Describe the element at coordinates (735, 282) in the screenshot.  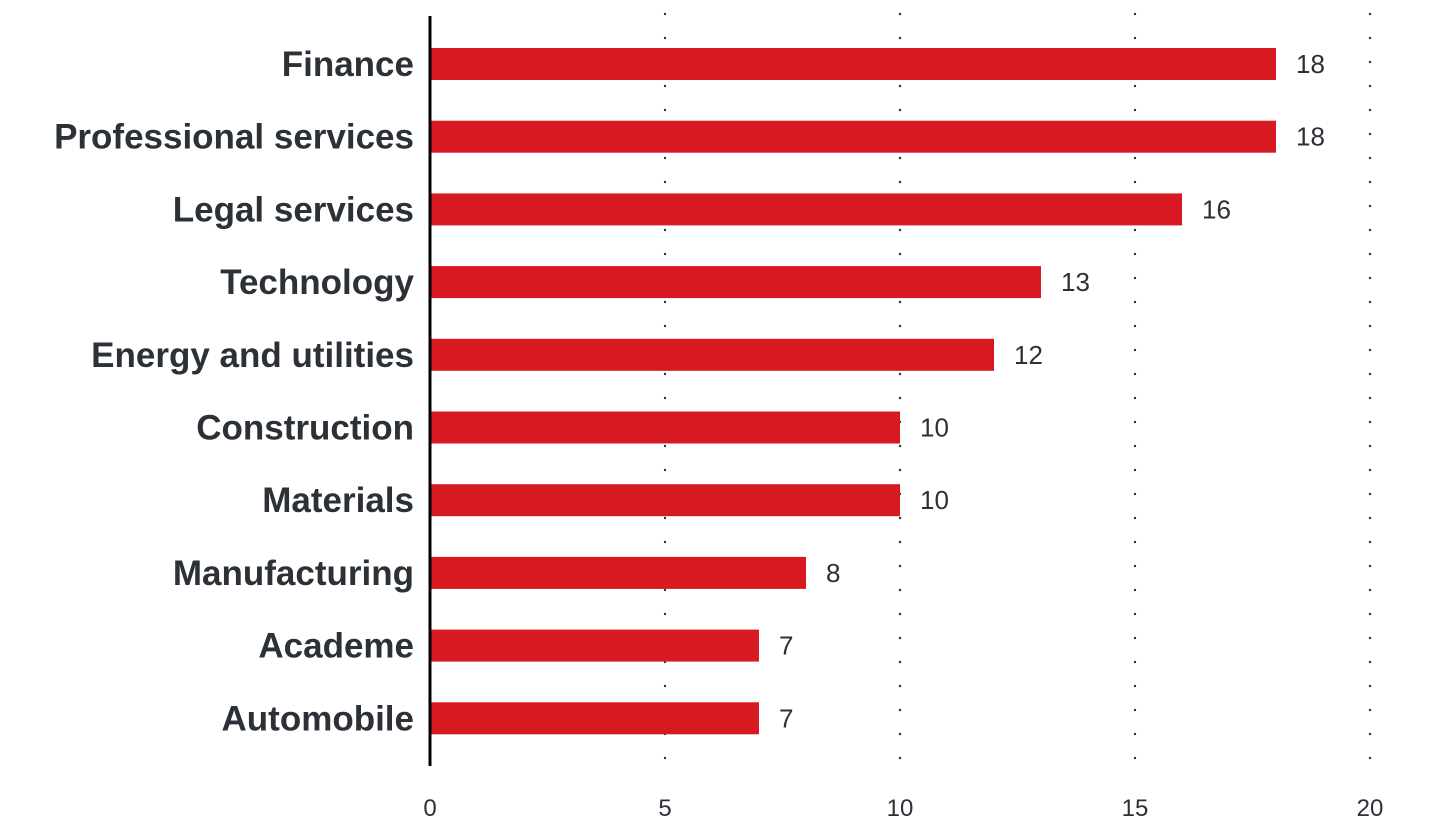
I see `bar-technology` at that location.